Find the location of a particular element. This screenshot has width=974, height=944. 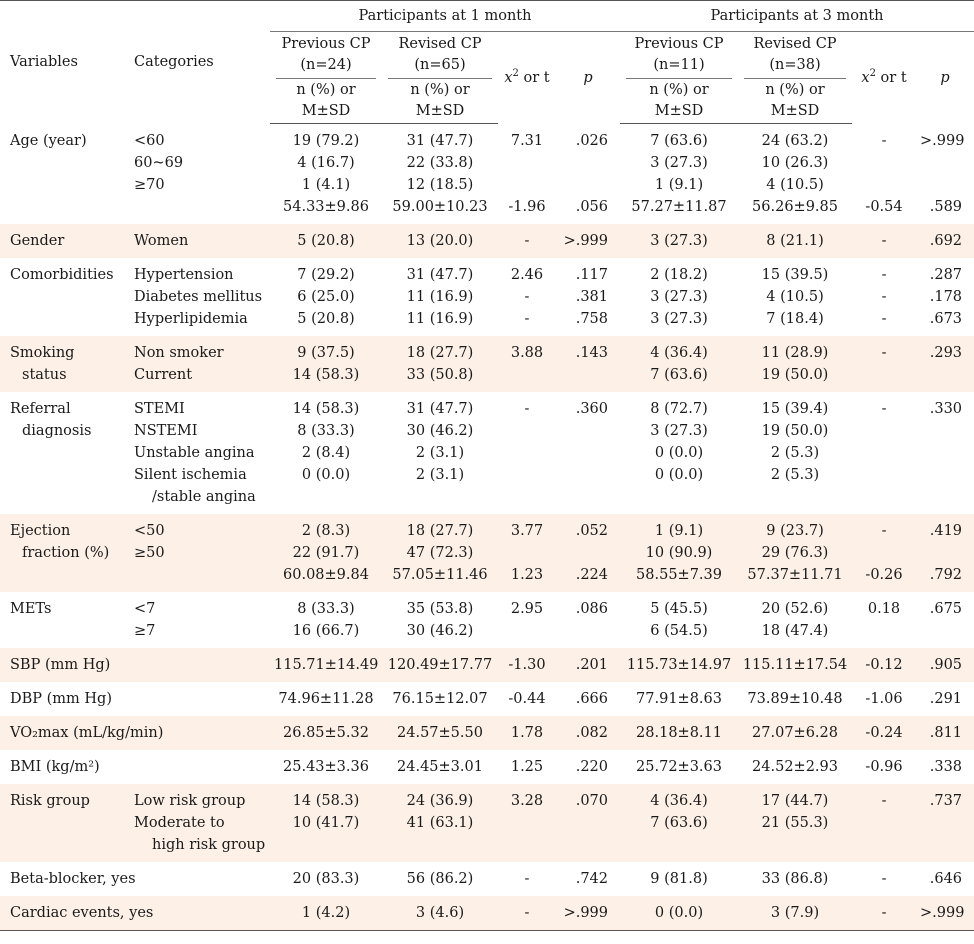

previous-cp-1m-cell: 9 (37.5) 14 (58.3) is located at coordinates (326, 364).